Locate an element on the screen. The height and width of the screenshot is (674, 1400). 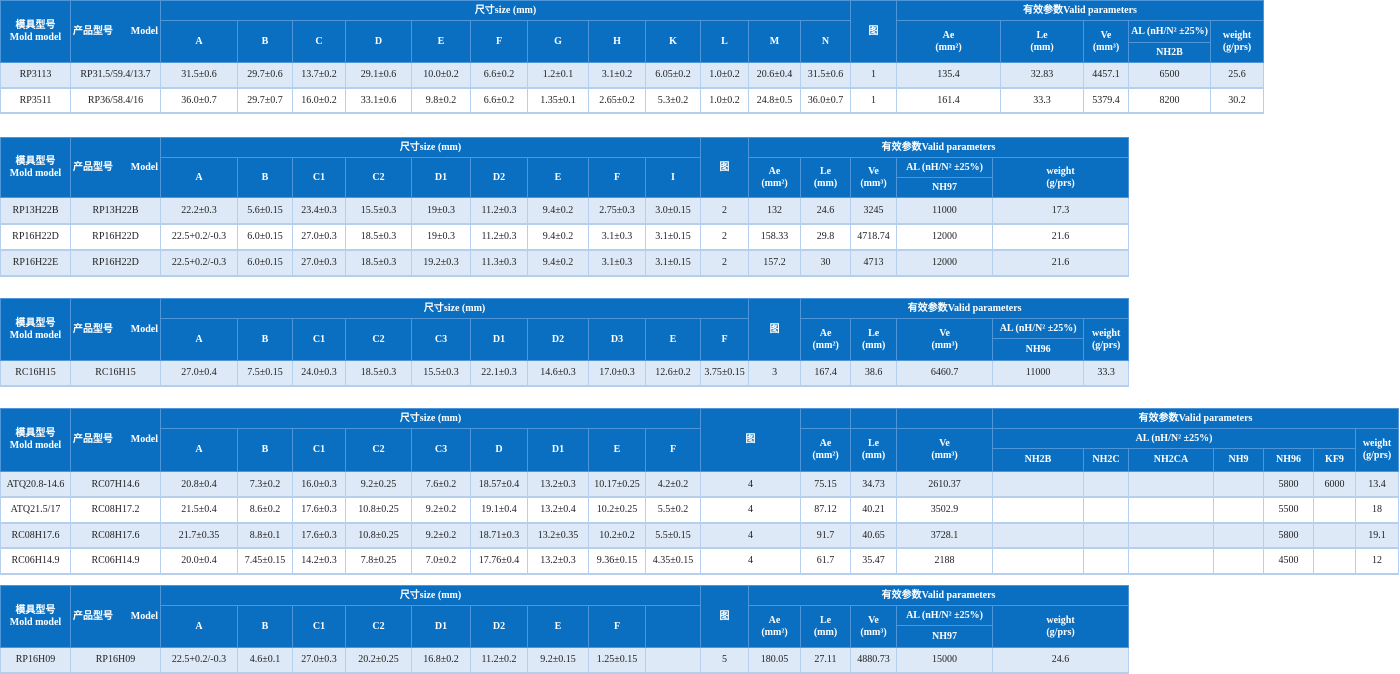
table-cell: 36.0±0.7 is located at coordinates (199, 100).